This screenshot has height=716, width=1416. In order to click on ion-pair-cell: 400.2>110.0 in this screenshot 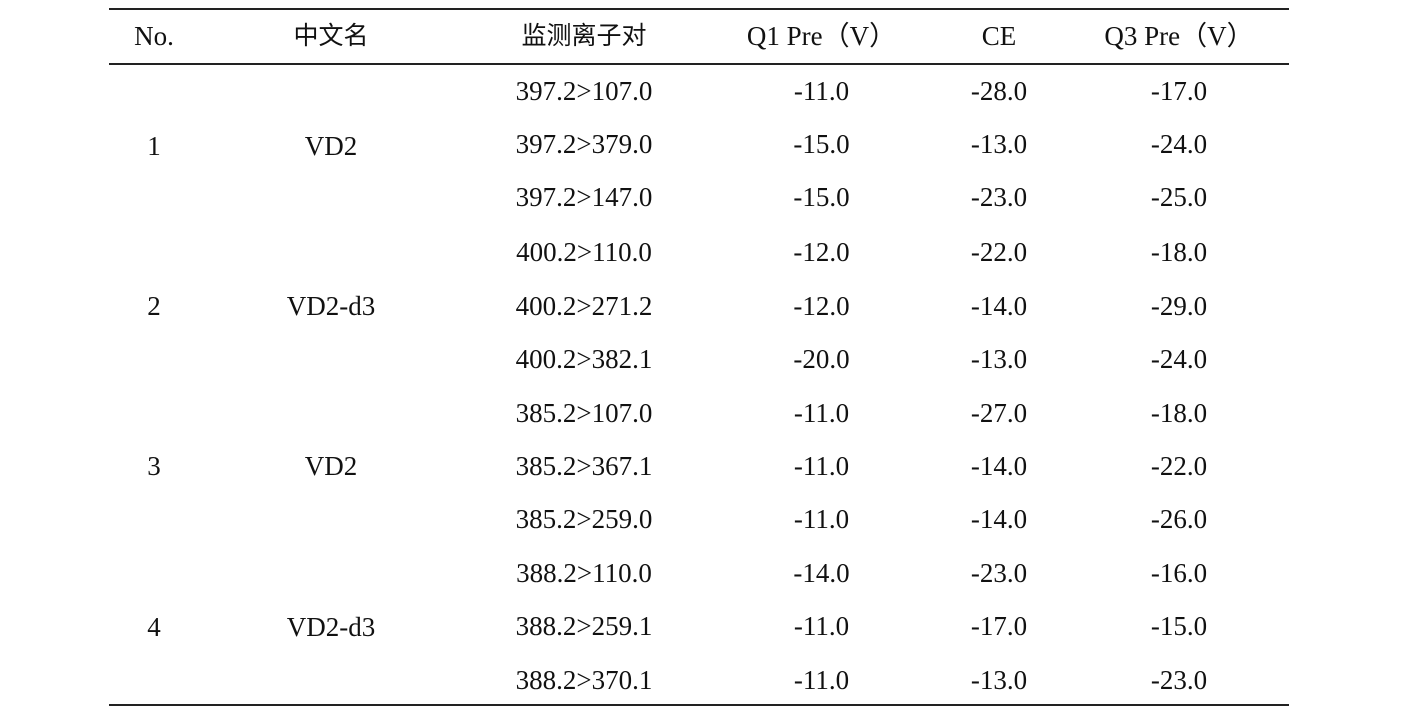, I will do `click(584, 252)`.